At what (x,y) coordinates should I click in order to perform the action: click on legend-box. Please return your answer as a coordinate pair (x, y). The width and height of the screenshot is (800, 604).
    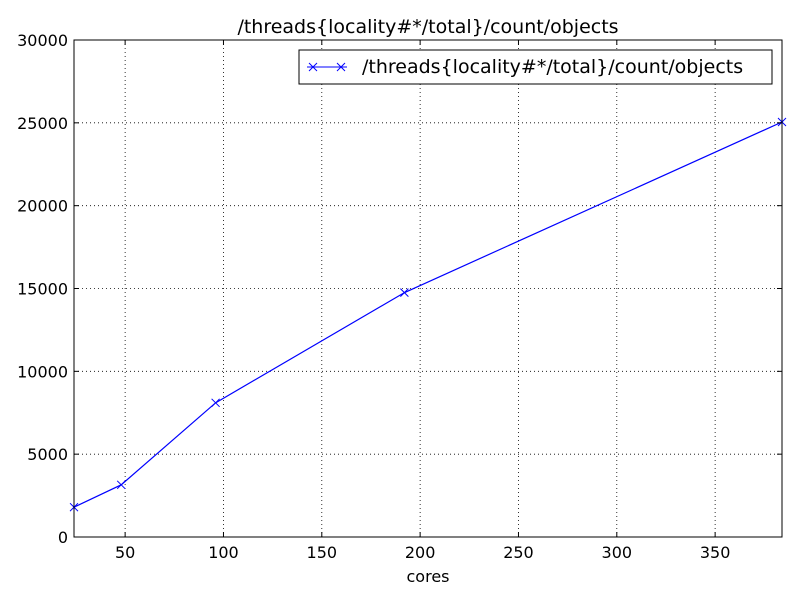
    Looking at the image, I should click on (535, 67).